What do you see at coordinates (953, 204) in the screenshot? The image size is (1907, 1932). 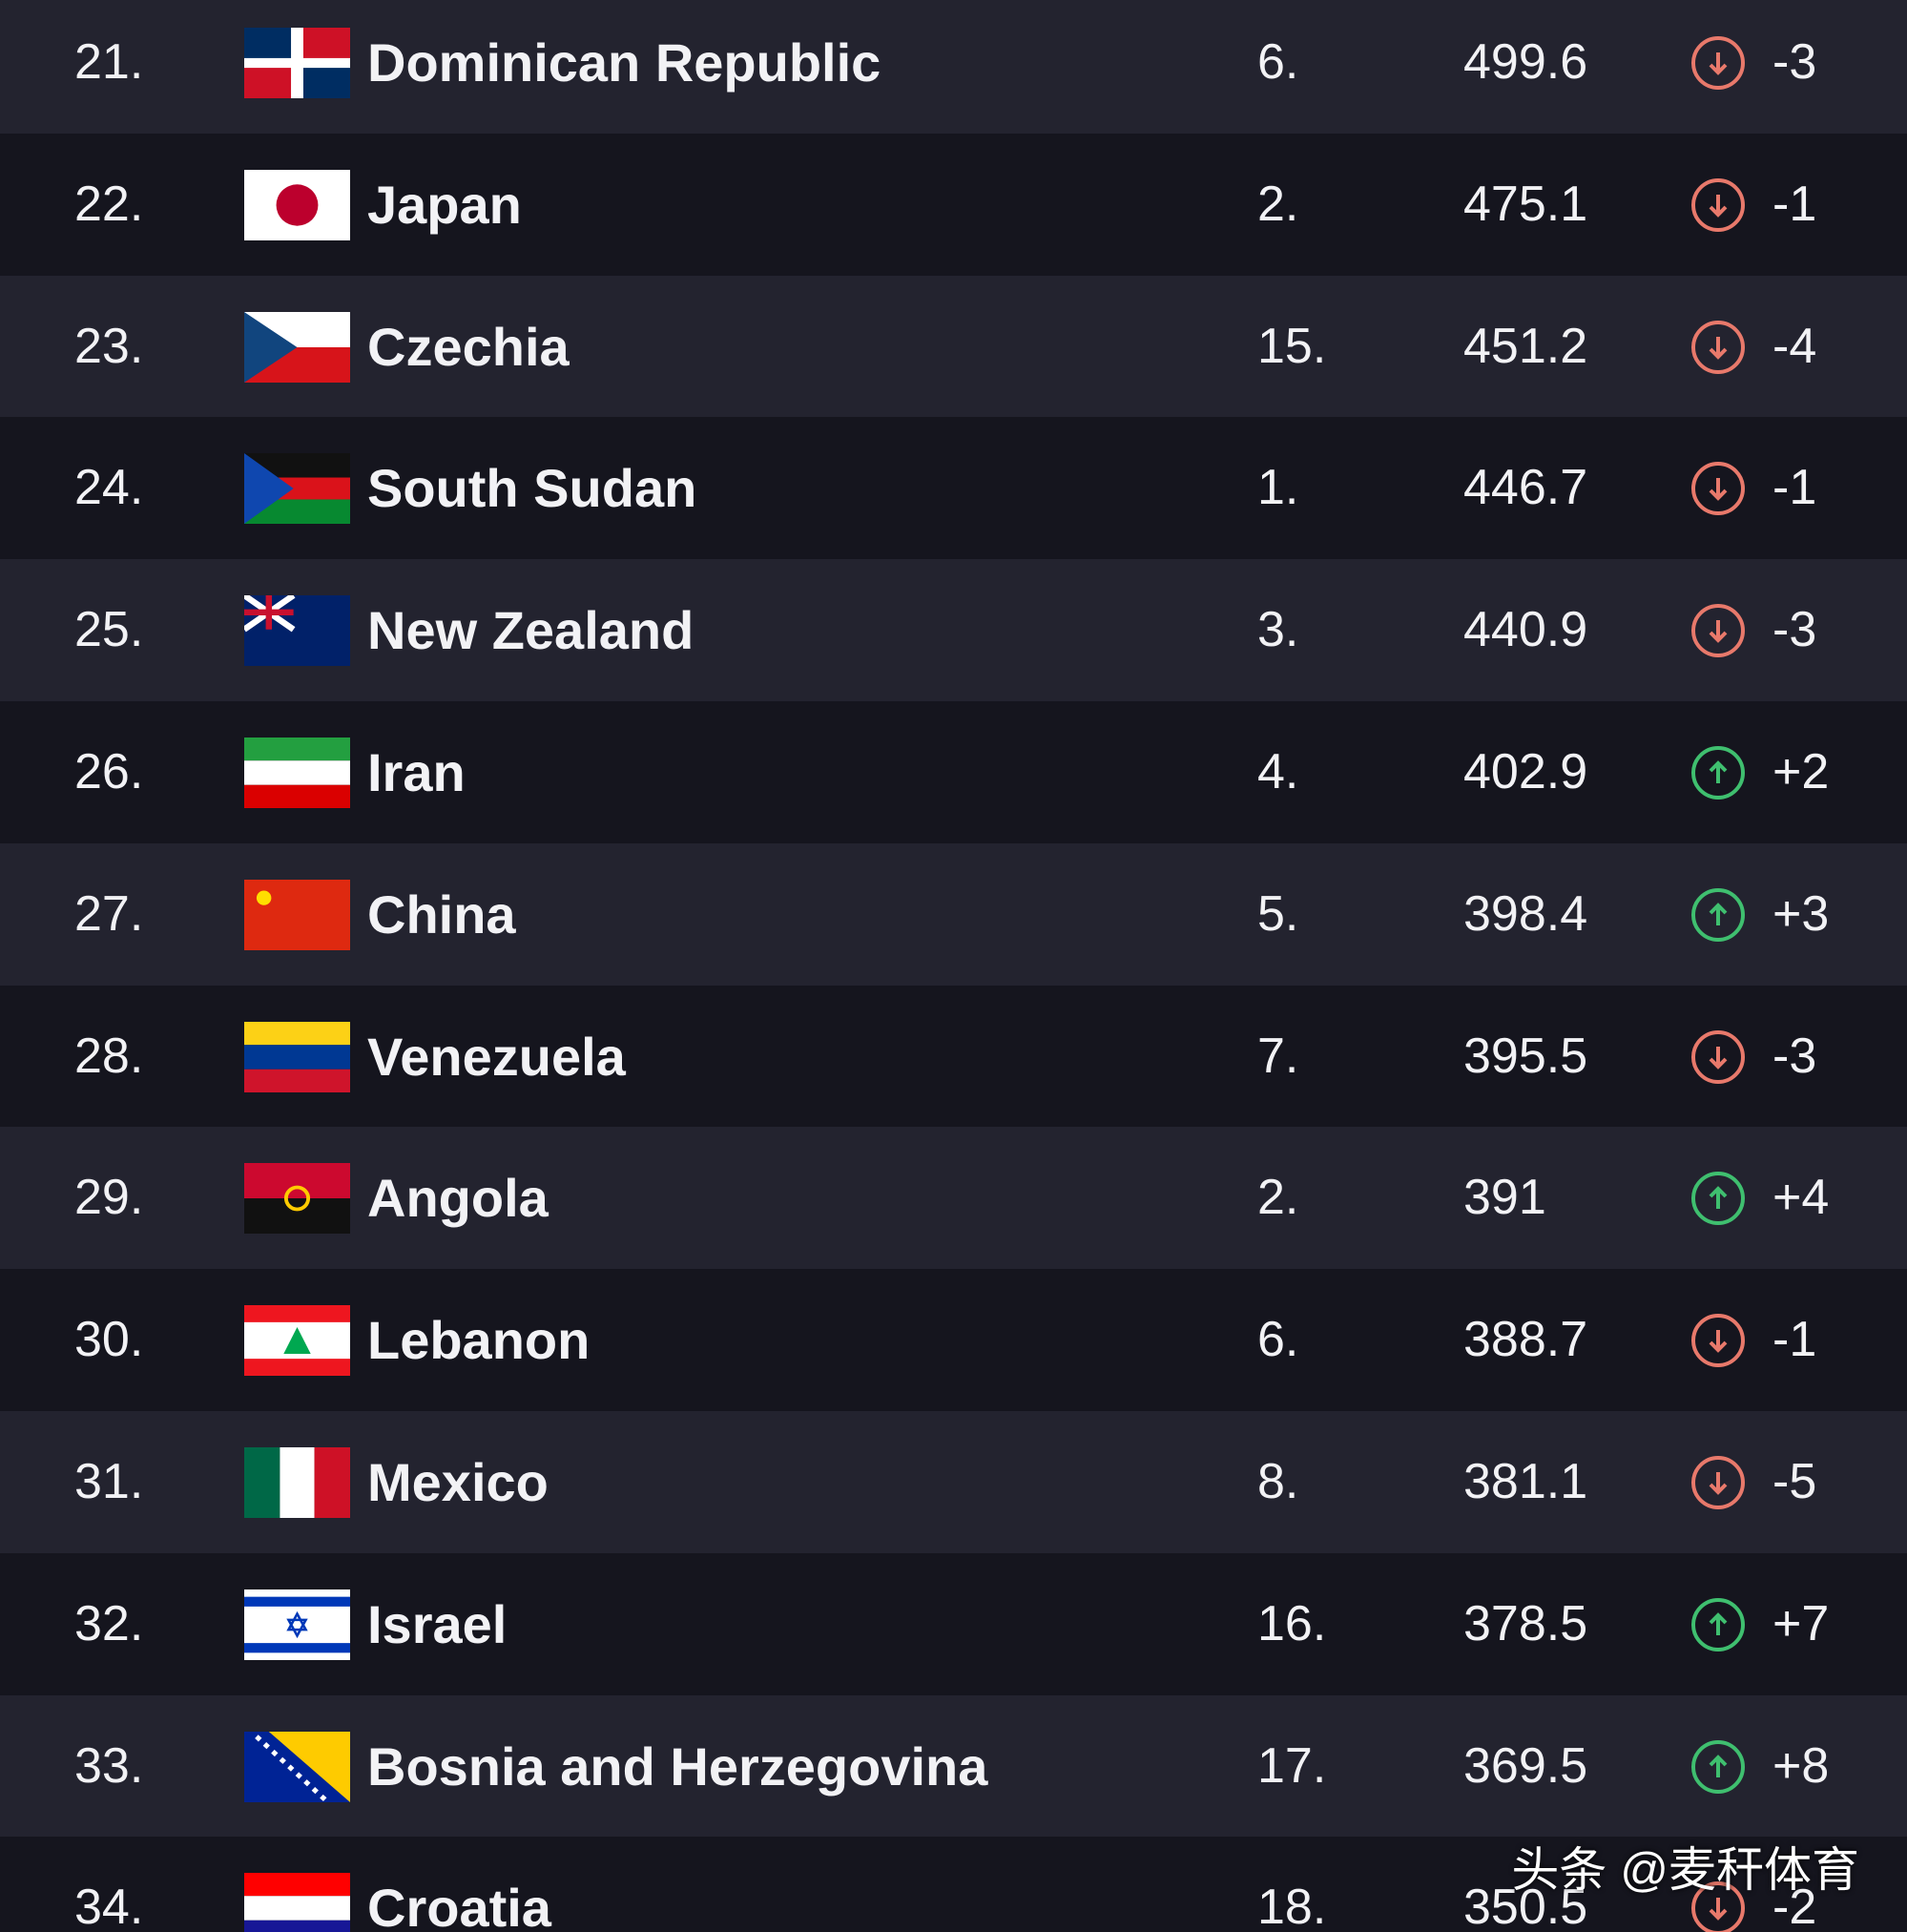 I see `ranking-row: 22. Japan 2. 475.1 -1` at bounding box center [953, 204].